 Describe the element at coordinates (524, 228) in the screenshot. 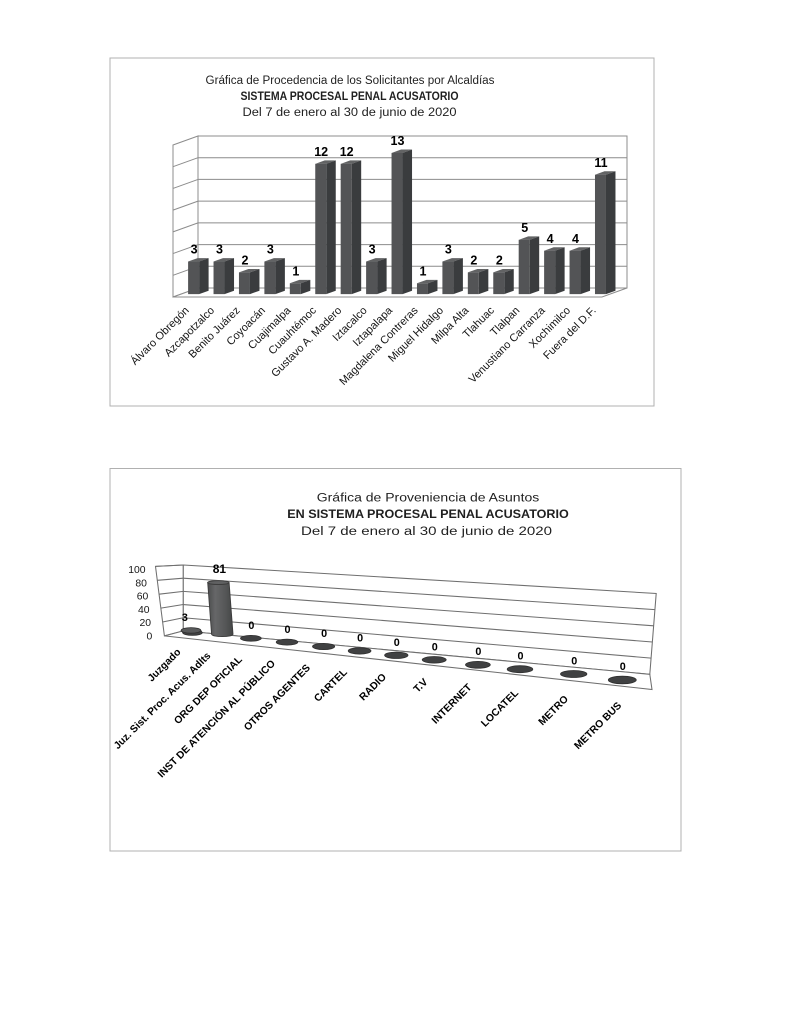

I see `svg-text: 5` at that location.